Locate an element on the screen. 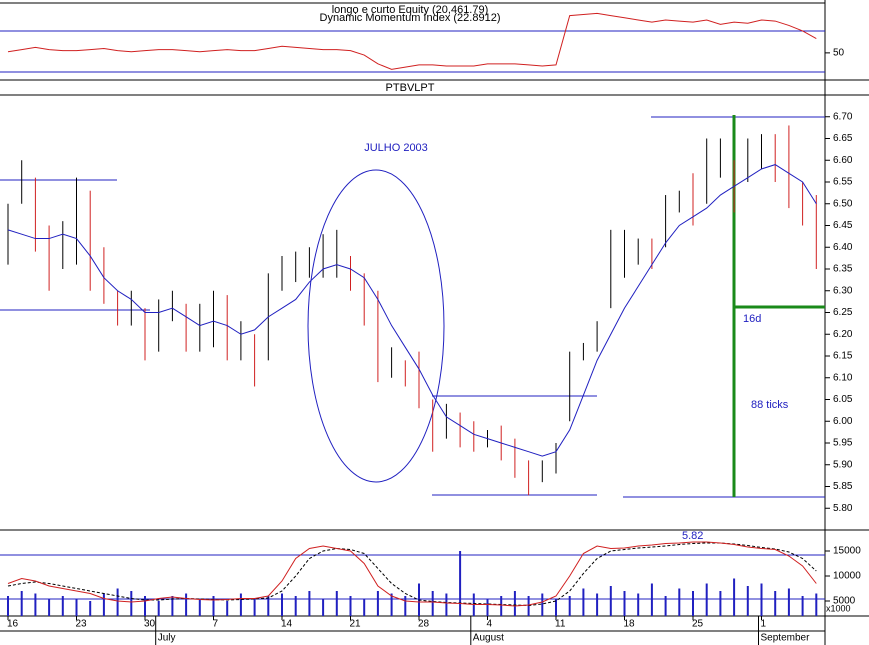  x-tick-label: 30 is located at coordinates (150, 624).